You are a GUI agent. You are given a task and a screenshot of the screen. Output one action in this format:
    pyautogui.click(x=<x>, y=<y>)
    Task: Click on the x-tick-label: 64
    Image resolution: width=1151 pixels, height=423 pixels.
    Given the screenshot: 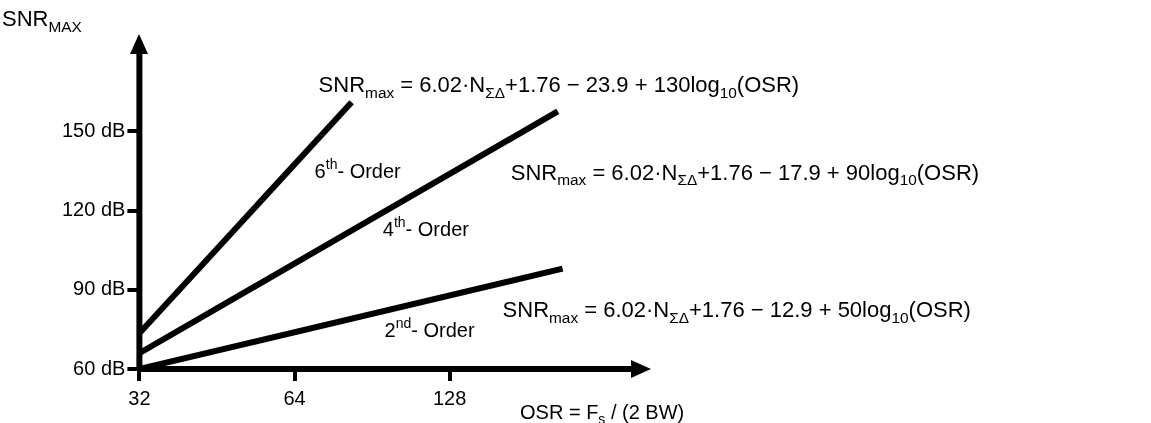 What is the action you would take?
    pyautogui.click(x=294, y=397)
    